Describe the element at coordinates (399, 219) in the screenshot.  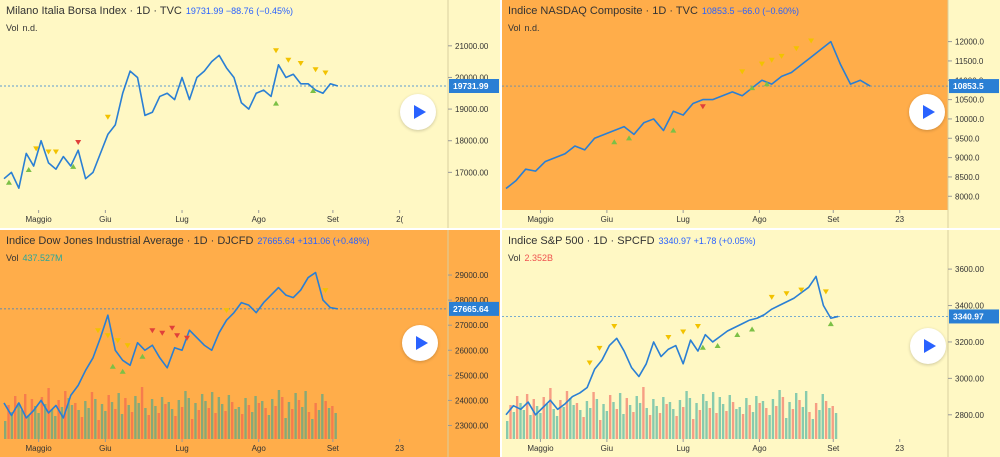
I see `x-tick-label: 2(` at that location.